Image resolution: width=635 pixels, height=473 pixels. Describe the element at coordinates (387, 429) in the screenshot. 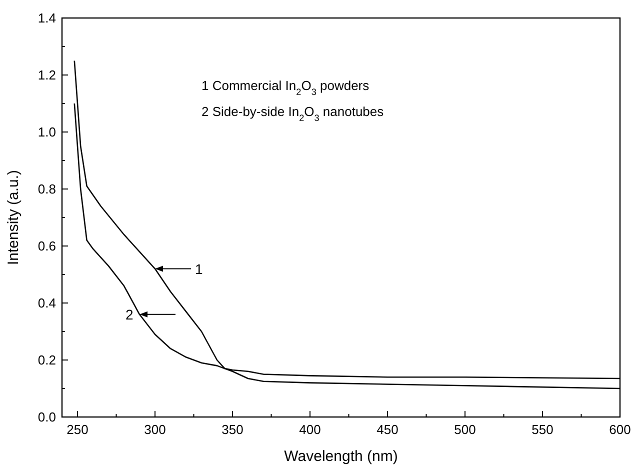

I see `x-tick-label: 450` at that location.